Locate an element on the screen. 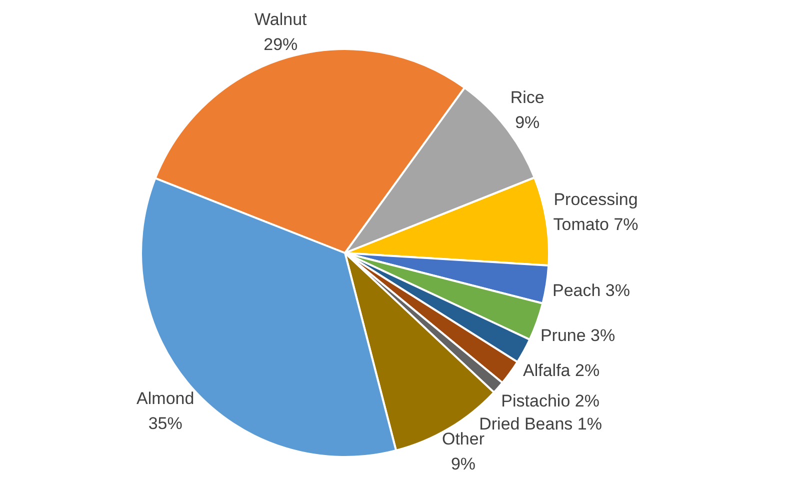 This screenshot has width=785, height=500. slice-label: Pistachio 2% is located at coordinates (550, 400).